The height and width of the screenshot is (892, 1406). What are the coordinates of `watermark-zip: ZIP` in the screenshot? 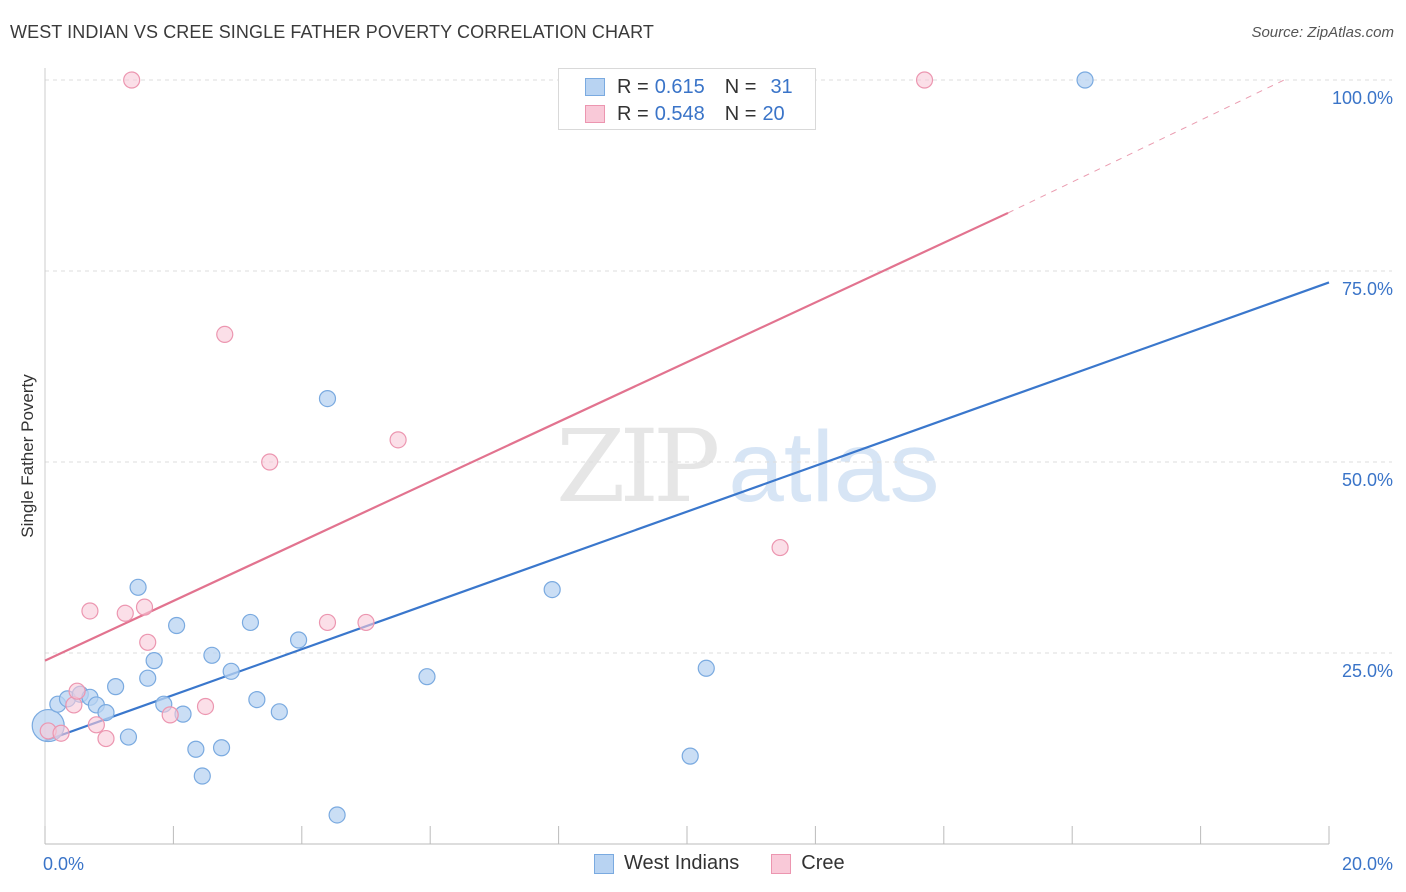 It's located at (638, 466).